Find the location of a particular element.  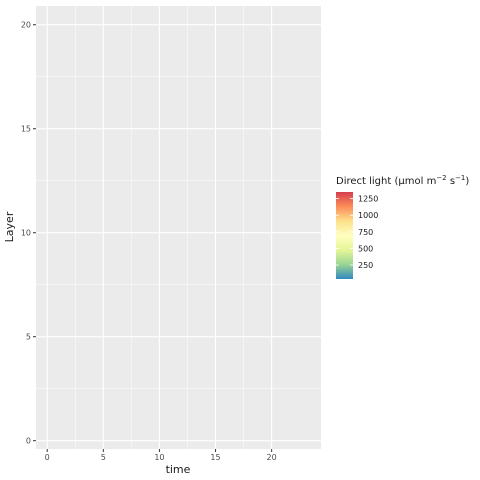

y-tick-label: 15 is located at coordinates (26, 129).